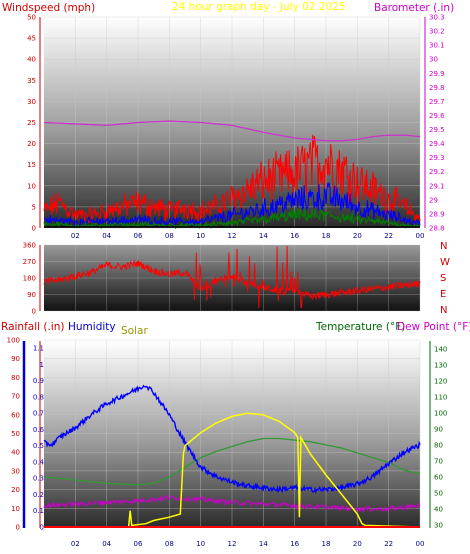 This screenshot has width=470, height=554. Describe the element at coordinates (360, 327) in the screenshot. I see `temperature-label: Temperature (°F)` at that location.